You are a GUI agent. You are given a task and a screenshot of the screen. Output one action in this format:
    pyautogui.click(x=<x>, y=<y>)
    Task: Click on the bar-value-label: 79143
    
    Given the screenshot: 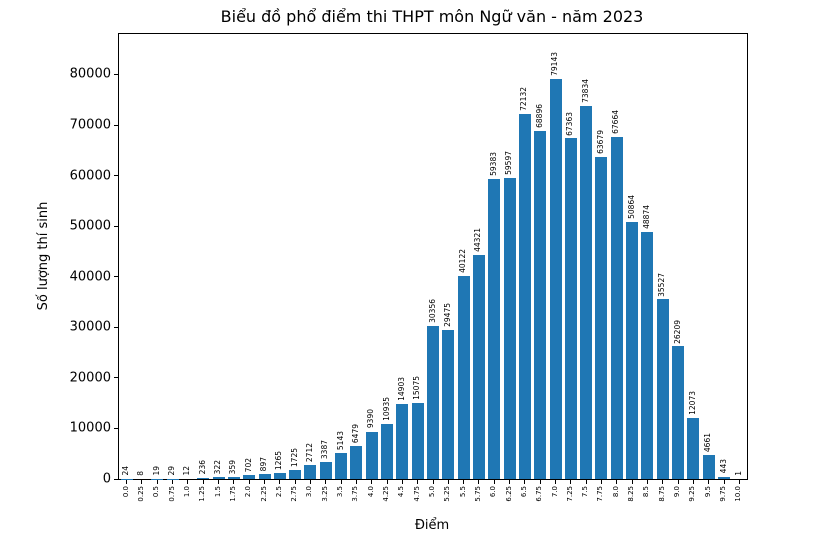 What is the action you would take?
    pyautogui.click(x=555, y=63)
    